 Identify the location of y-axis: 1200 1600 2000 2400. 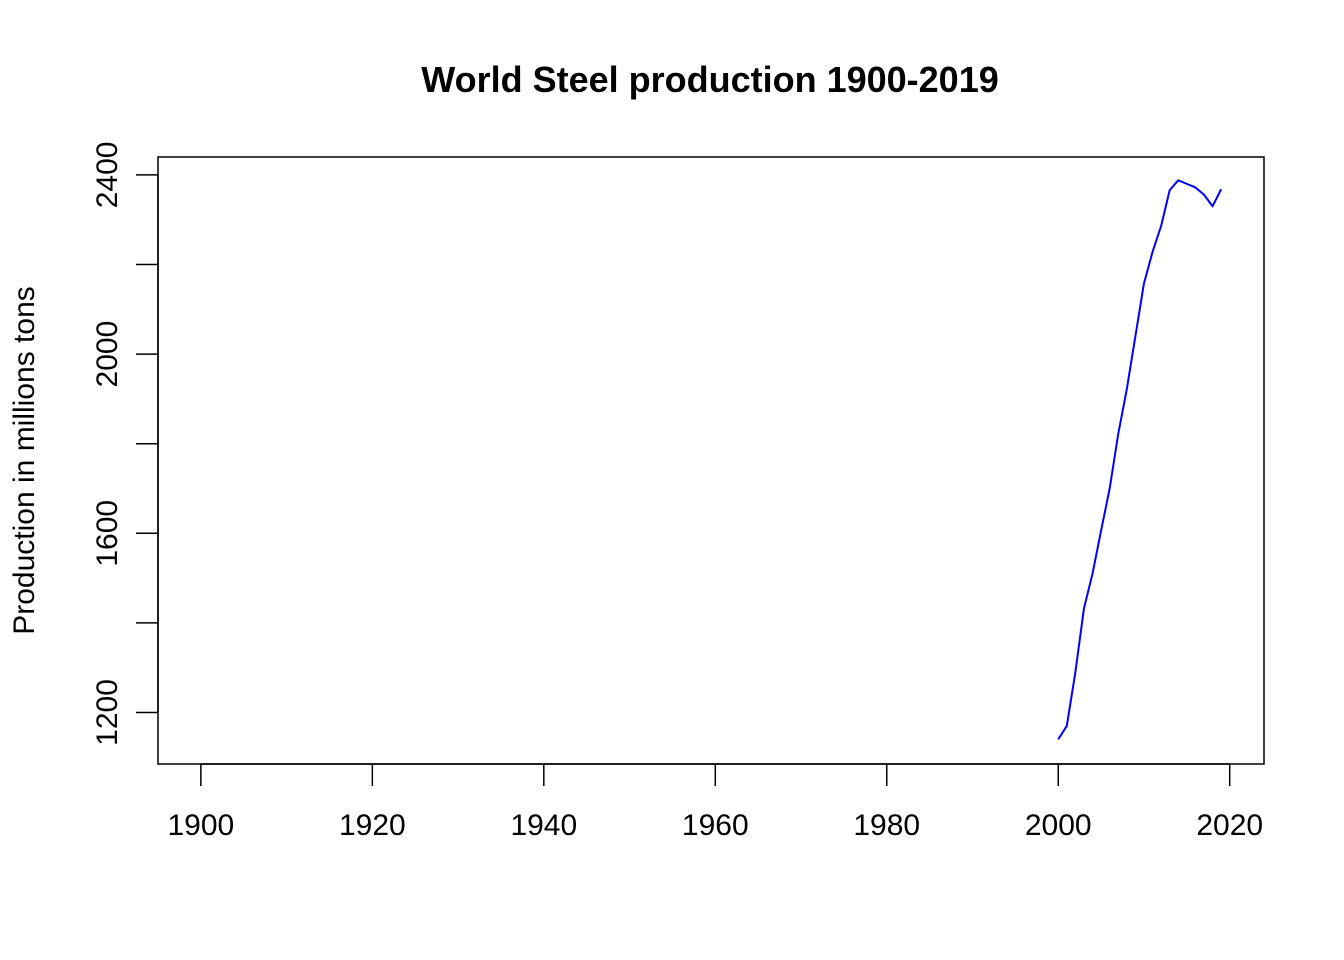
(125, 444).